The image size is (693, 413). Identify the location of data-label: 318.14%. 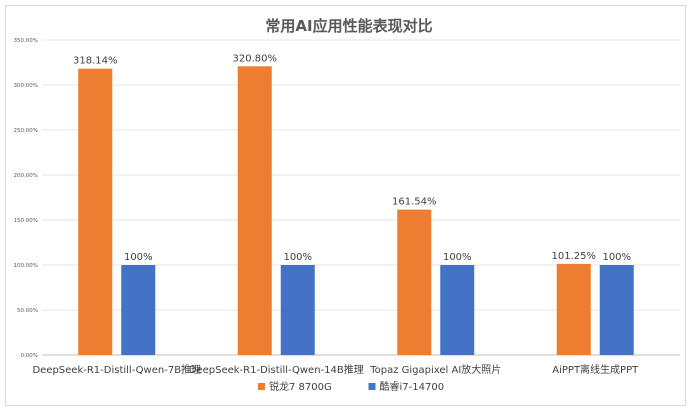
(95, 61).